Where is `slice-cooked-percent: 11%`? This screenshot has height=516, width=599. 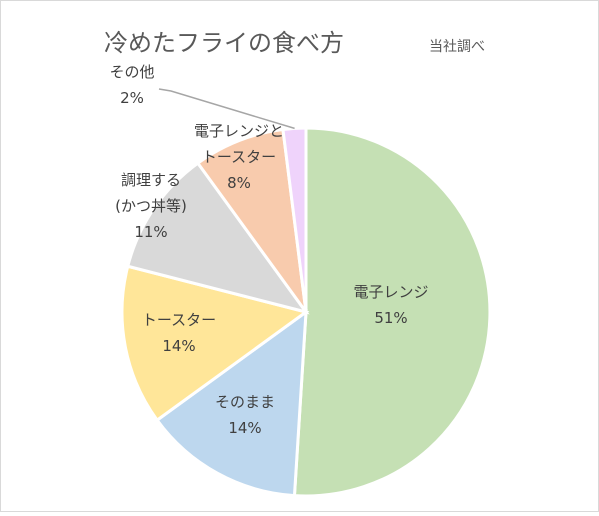
slice-cooked-percent: 11% is located at coordinates (150, 232).